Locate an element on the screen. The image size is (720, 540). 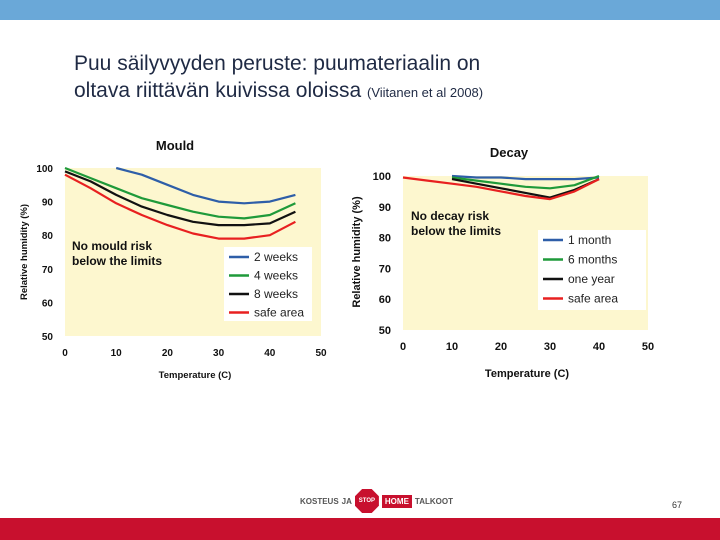
logo-text-left: KOSTEUS is located at coordinates (319, 501).